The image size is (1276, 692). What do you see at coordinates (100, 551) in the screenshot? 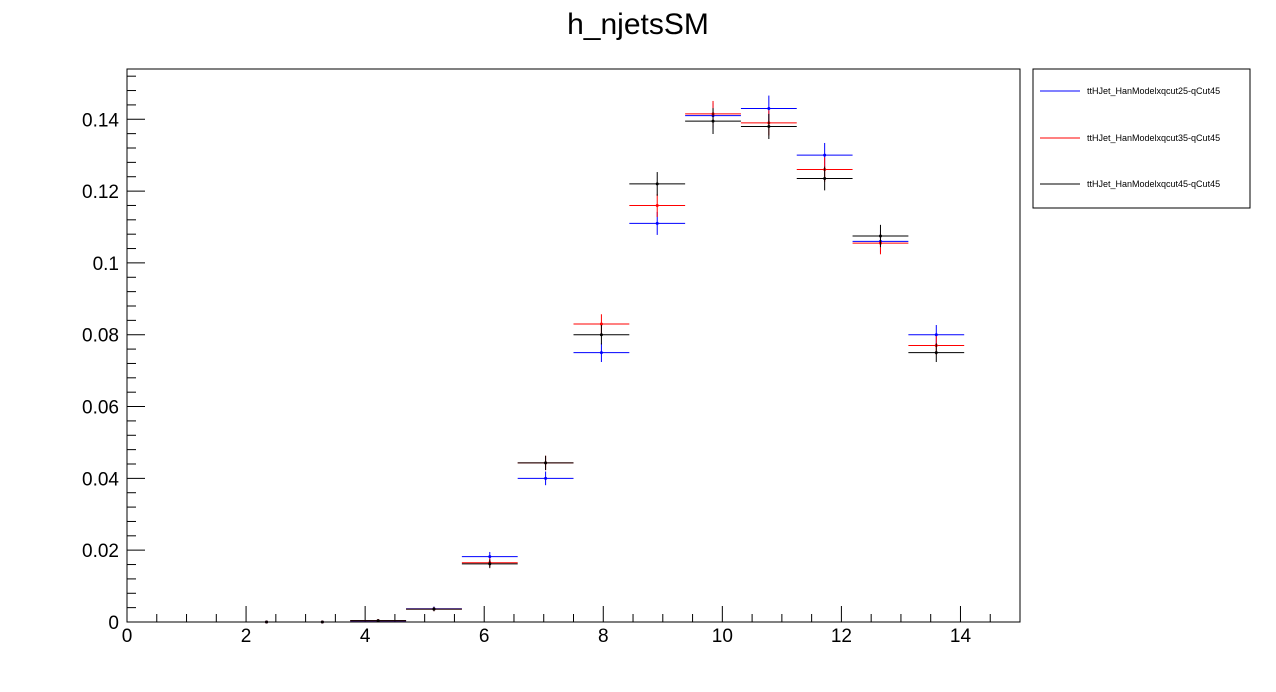
I see `y-tick-label: 0.02` at bounding box center [100, 551].